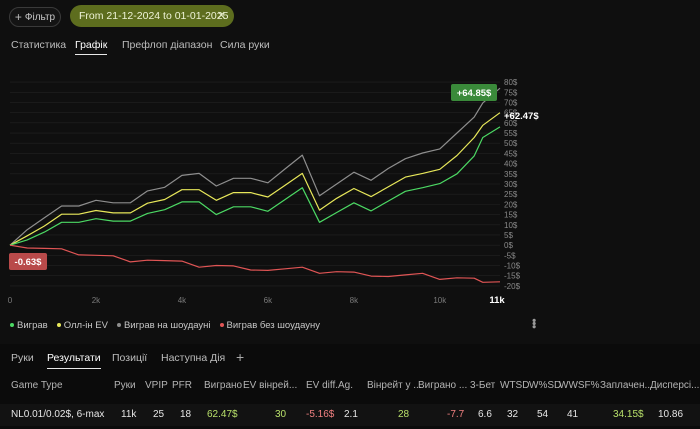 Image resolution: width=700 pixels, height=429 pixels. What do you see at coordinates (511, 215) in the screenshot?
I see `y-tick-label: 15$` at bounding box center [511, 215].